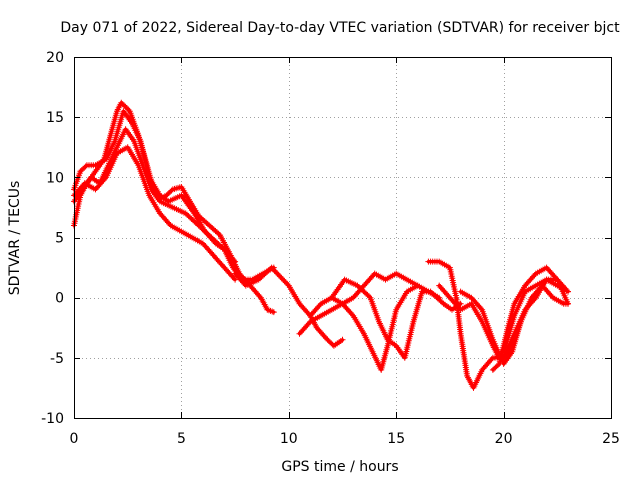 The width and height of the screenshot is (640, 480). What do you see at coordinates (504, 439) in the screenshot?
I see `x-tick-label: 20` at bounding box center [504, 439].